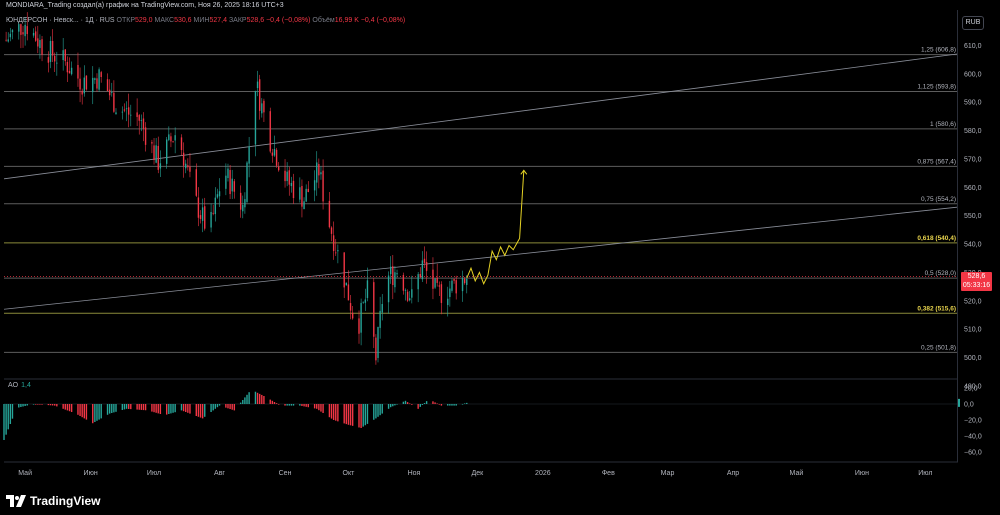  Describe the element at coordinates (543, 473) in the screenshot. I see `x-tick-label: 2026` at that location.